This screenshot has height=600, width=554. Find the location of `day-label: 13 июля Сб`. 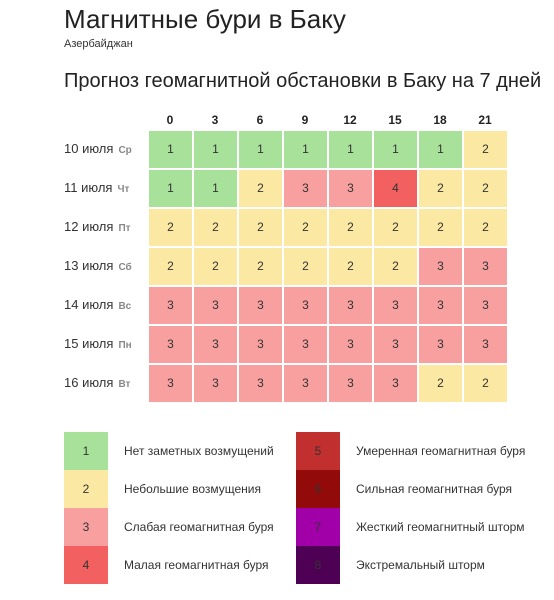

day-label: 13 июля Сб is located at coordinates (98, 266).